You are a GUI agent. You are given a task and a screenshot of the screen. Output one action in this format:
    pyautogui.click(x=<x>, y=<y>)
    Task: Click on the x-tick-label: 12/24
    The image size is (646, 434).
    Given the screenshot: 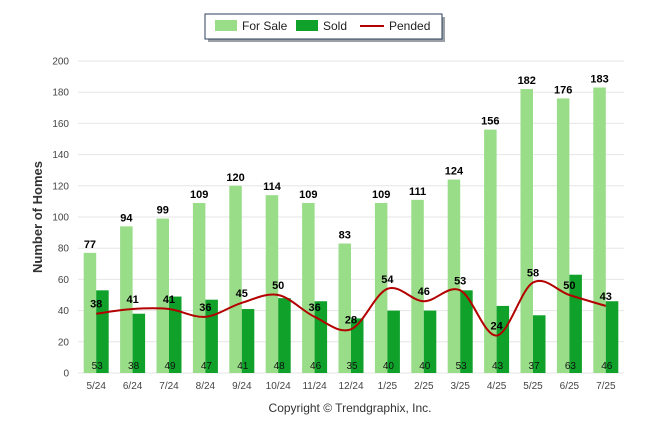 What is the action you would take?
    pyautogui.click(x=350, y=386)
    